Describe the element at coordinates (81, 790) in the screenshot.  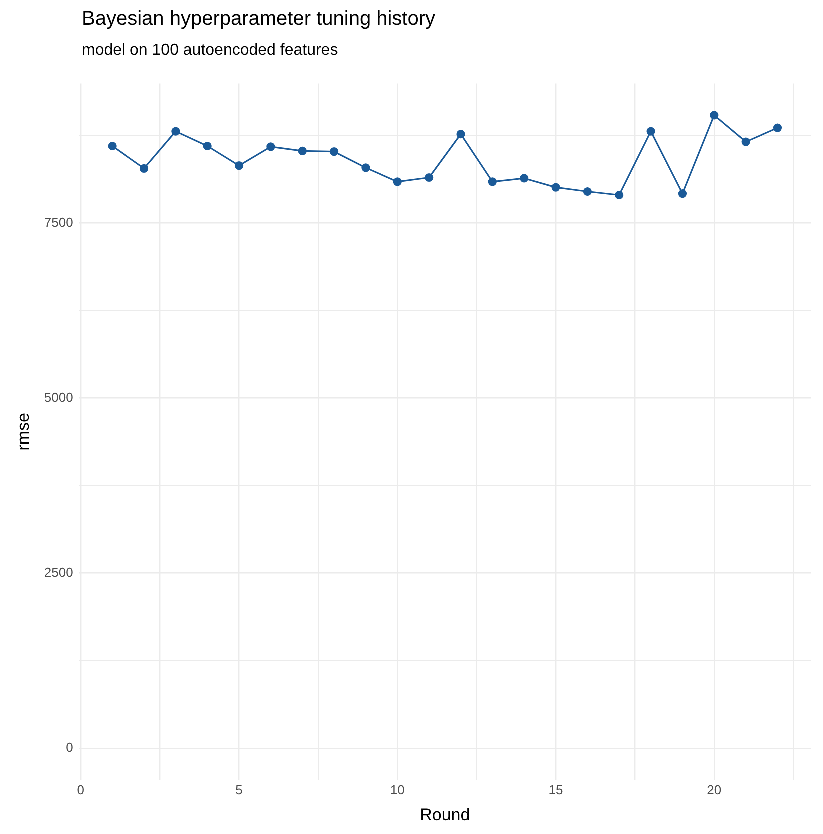
I see `x-tick-label: 0` at that location.